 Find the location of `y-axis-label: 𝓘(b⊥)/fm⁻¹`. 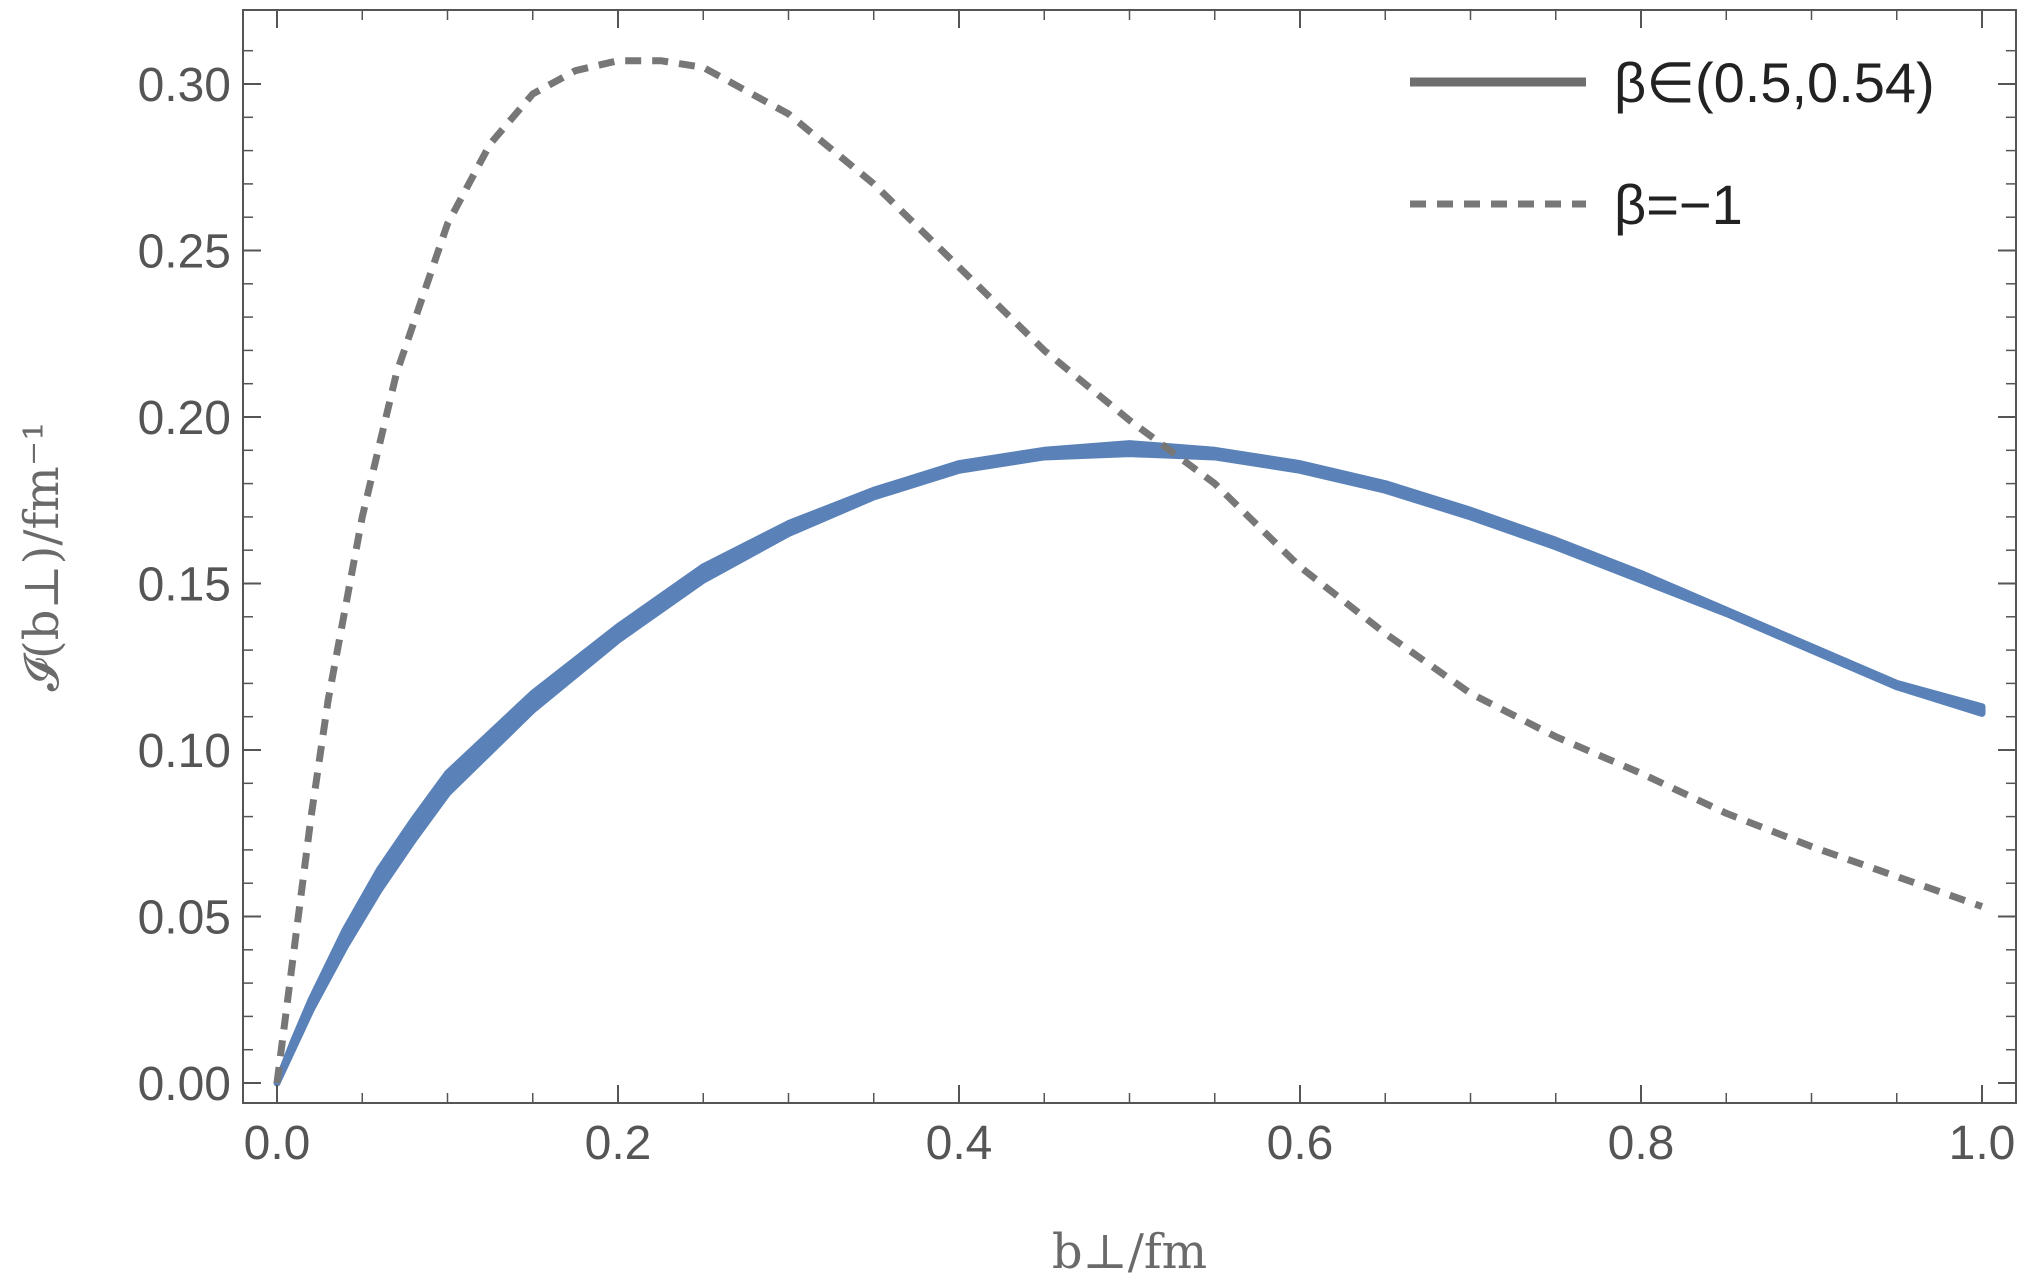

y-axis-label: 𝓘(b⊥)/fm⁻¹ is located at coordinates (42, 557).